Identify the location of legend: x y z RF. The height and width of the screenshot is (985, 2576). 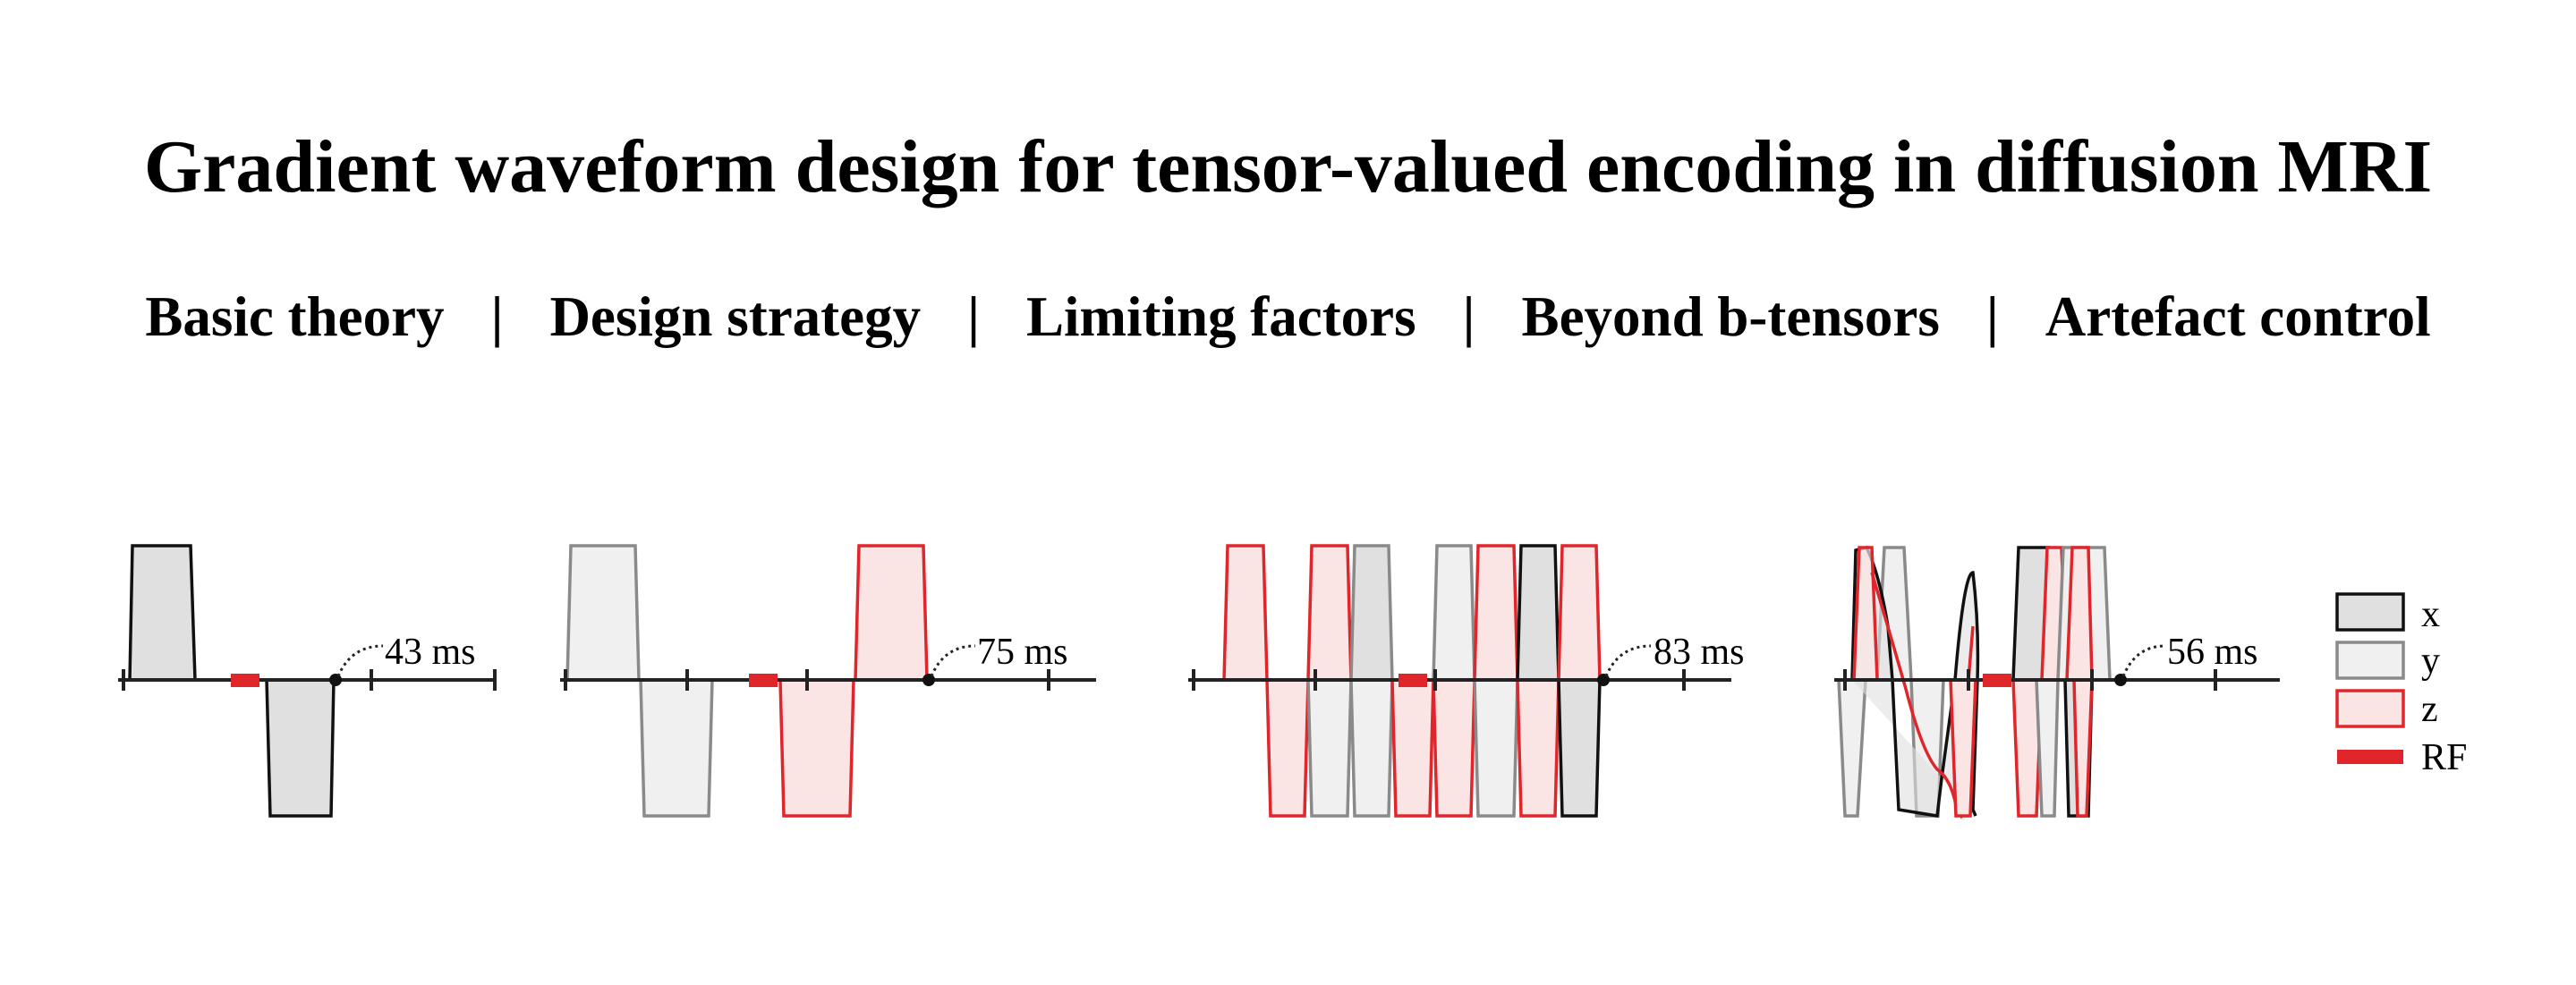
(2401, 685).